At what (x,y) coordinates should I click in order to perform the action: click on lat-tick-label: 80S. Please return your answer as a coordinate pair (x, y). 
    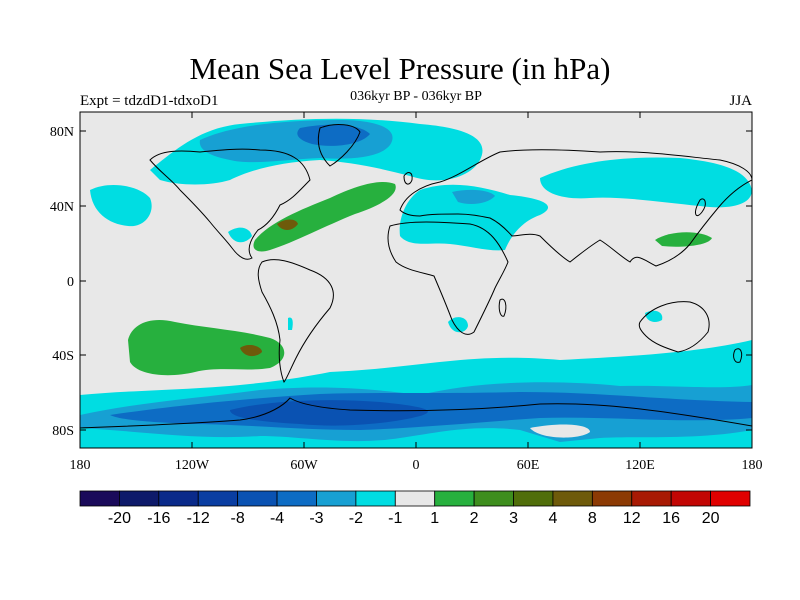
    Looking at the image, I should click on (63, 431).